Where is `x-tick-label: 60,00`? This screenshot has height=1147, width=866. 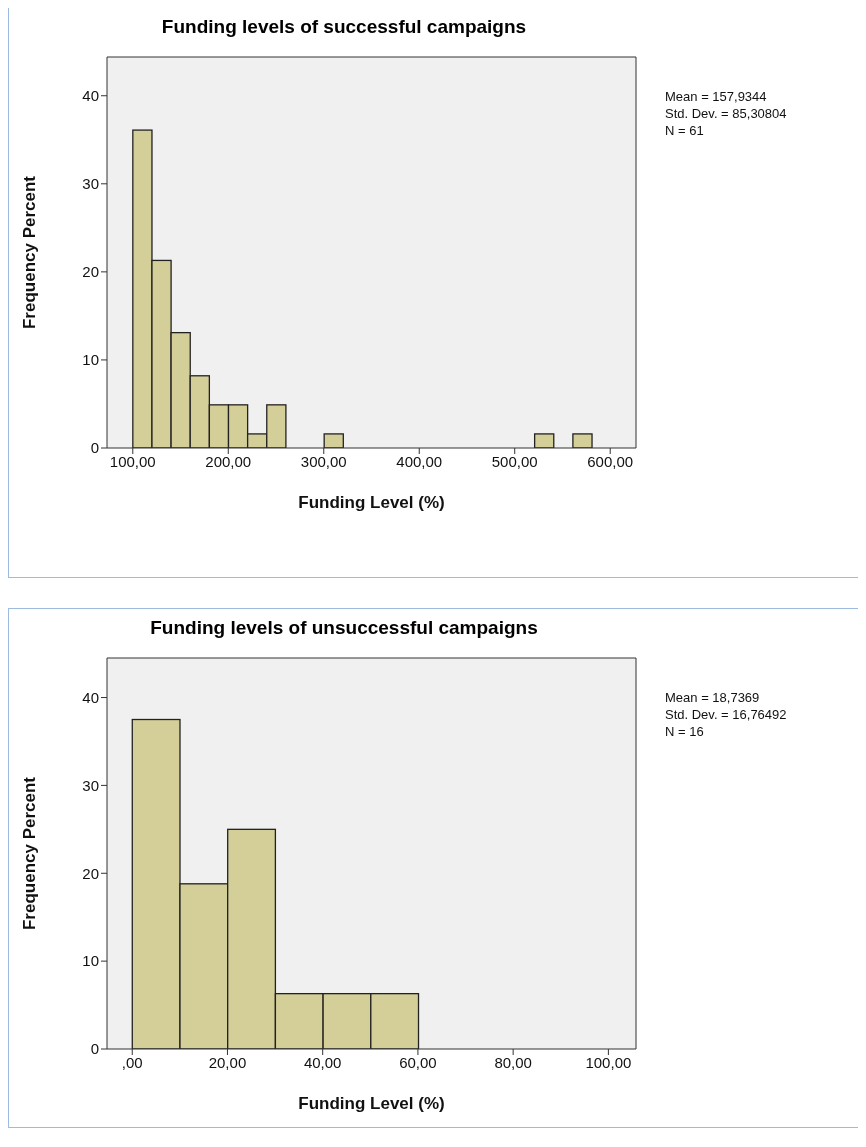 x-tick-label: 60,00 is located at coordinates (418, 1062).